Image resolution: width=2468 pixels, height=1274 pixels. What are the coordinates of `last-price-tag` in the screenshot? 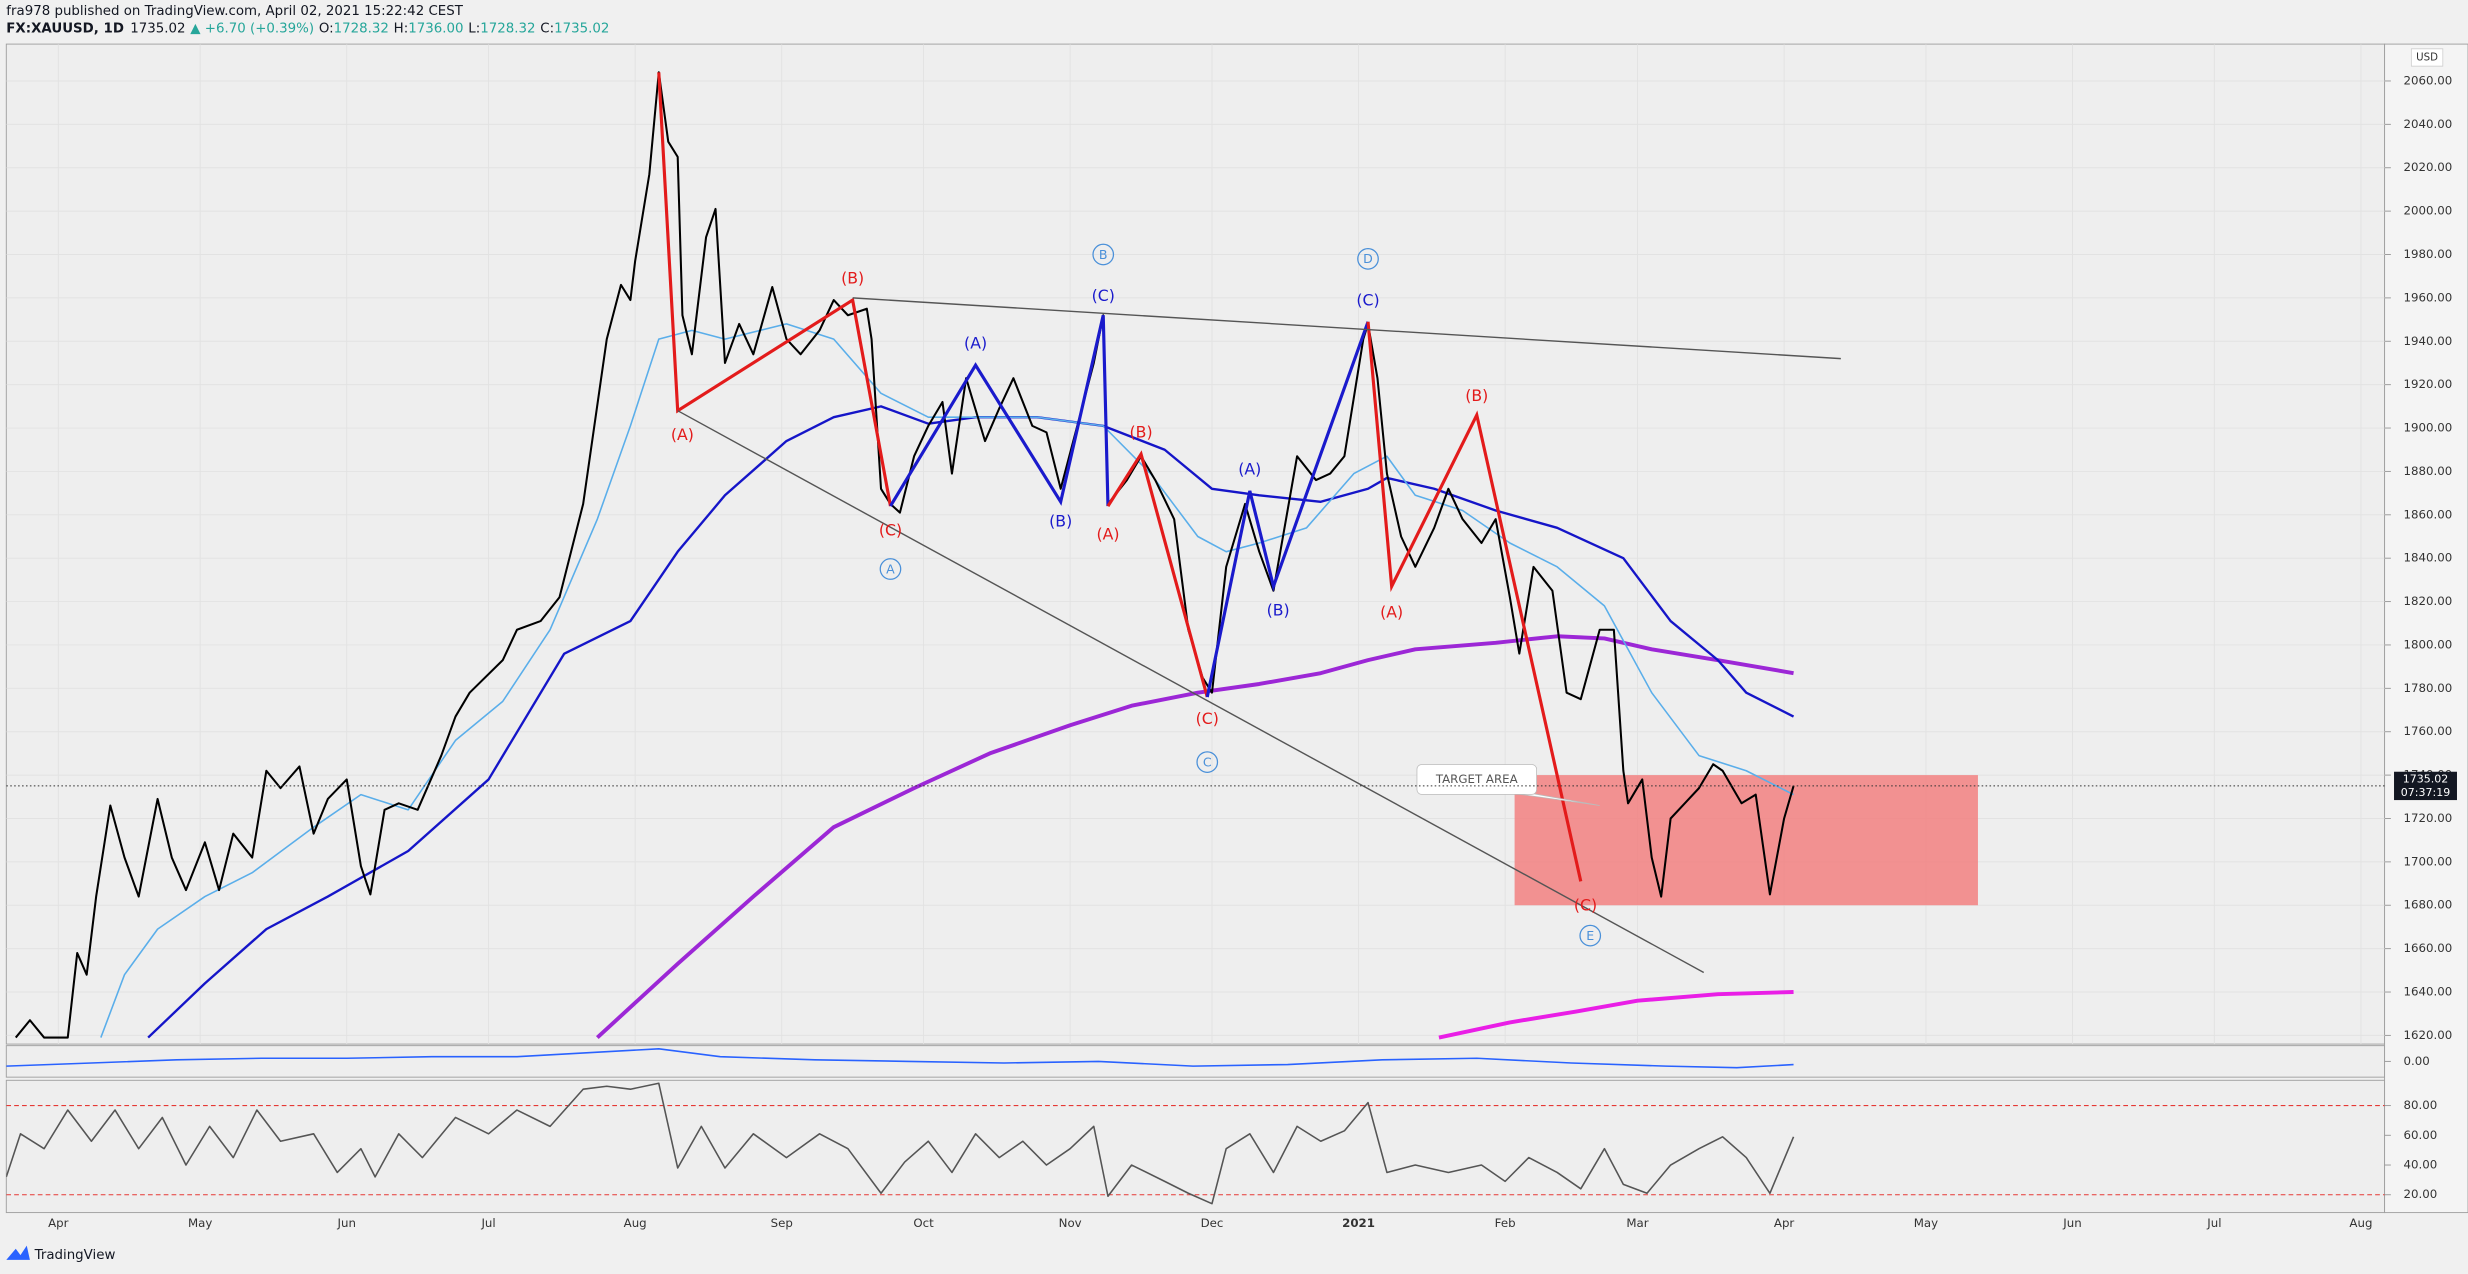 It's located at (2425, 786).